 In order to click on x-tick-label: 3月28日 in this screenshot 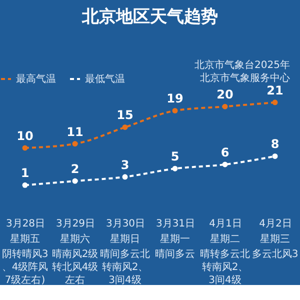, I will do `click(26, 224)`.